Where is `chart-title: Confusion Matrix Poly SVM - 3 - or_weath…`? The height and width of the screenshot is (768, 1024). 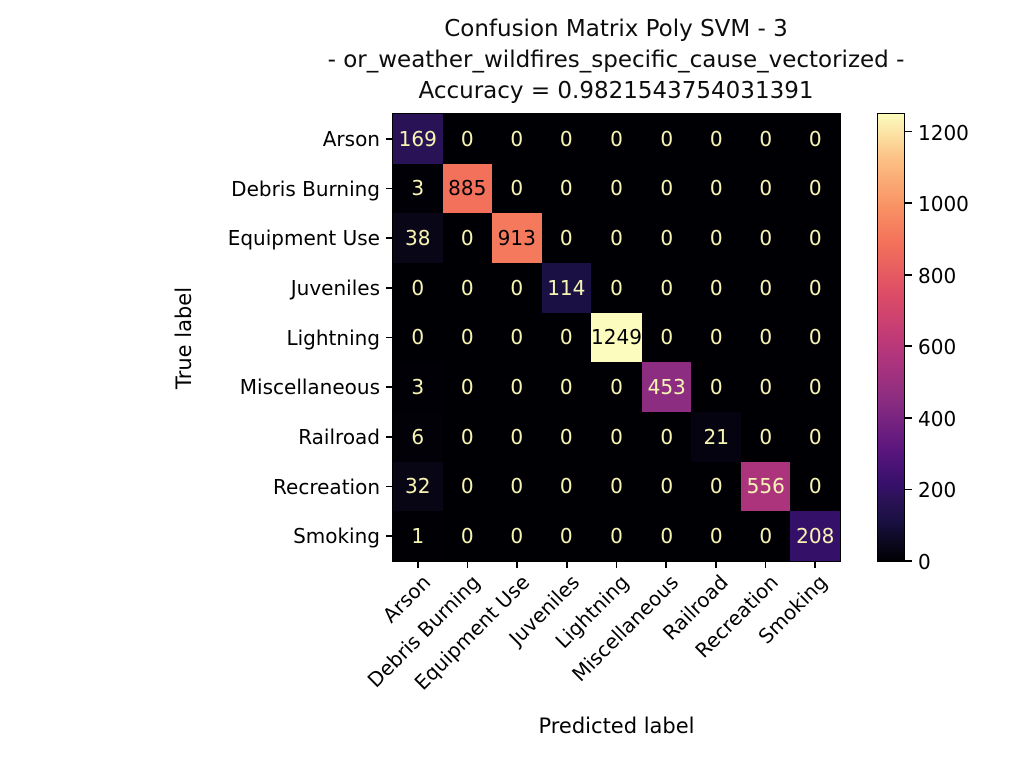 chart-title: Confusion Matrix Poly SVM - 3 - or_weath… is located at coordinates (616, 60).